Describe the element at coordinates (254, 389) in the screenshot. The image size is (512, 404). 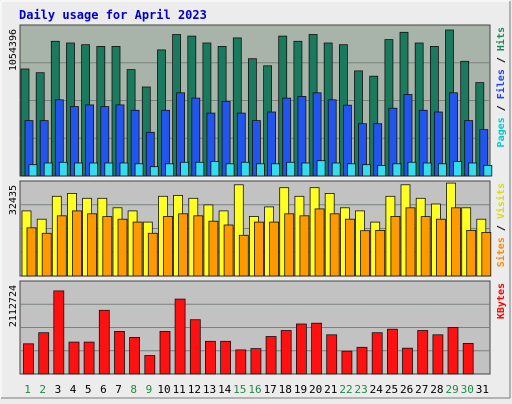
I see `x-tick-label-16: 16` at that location.